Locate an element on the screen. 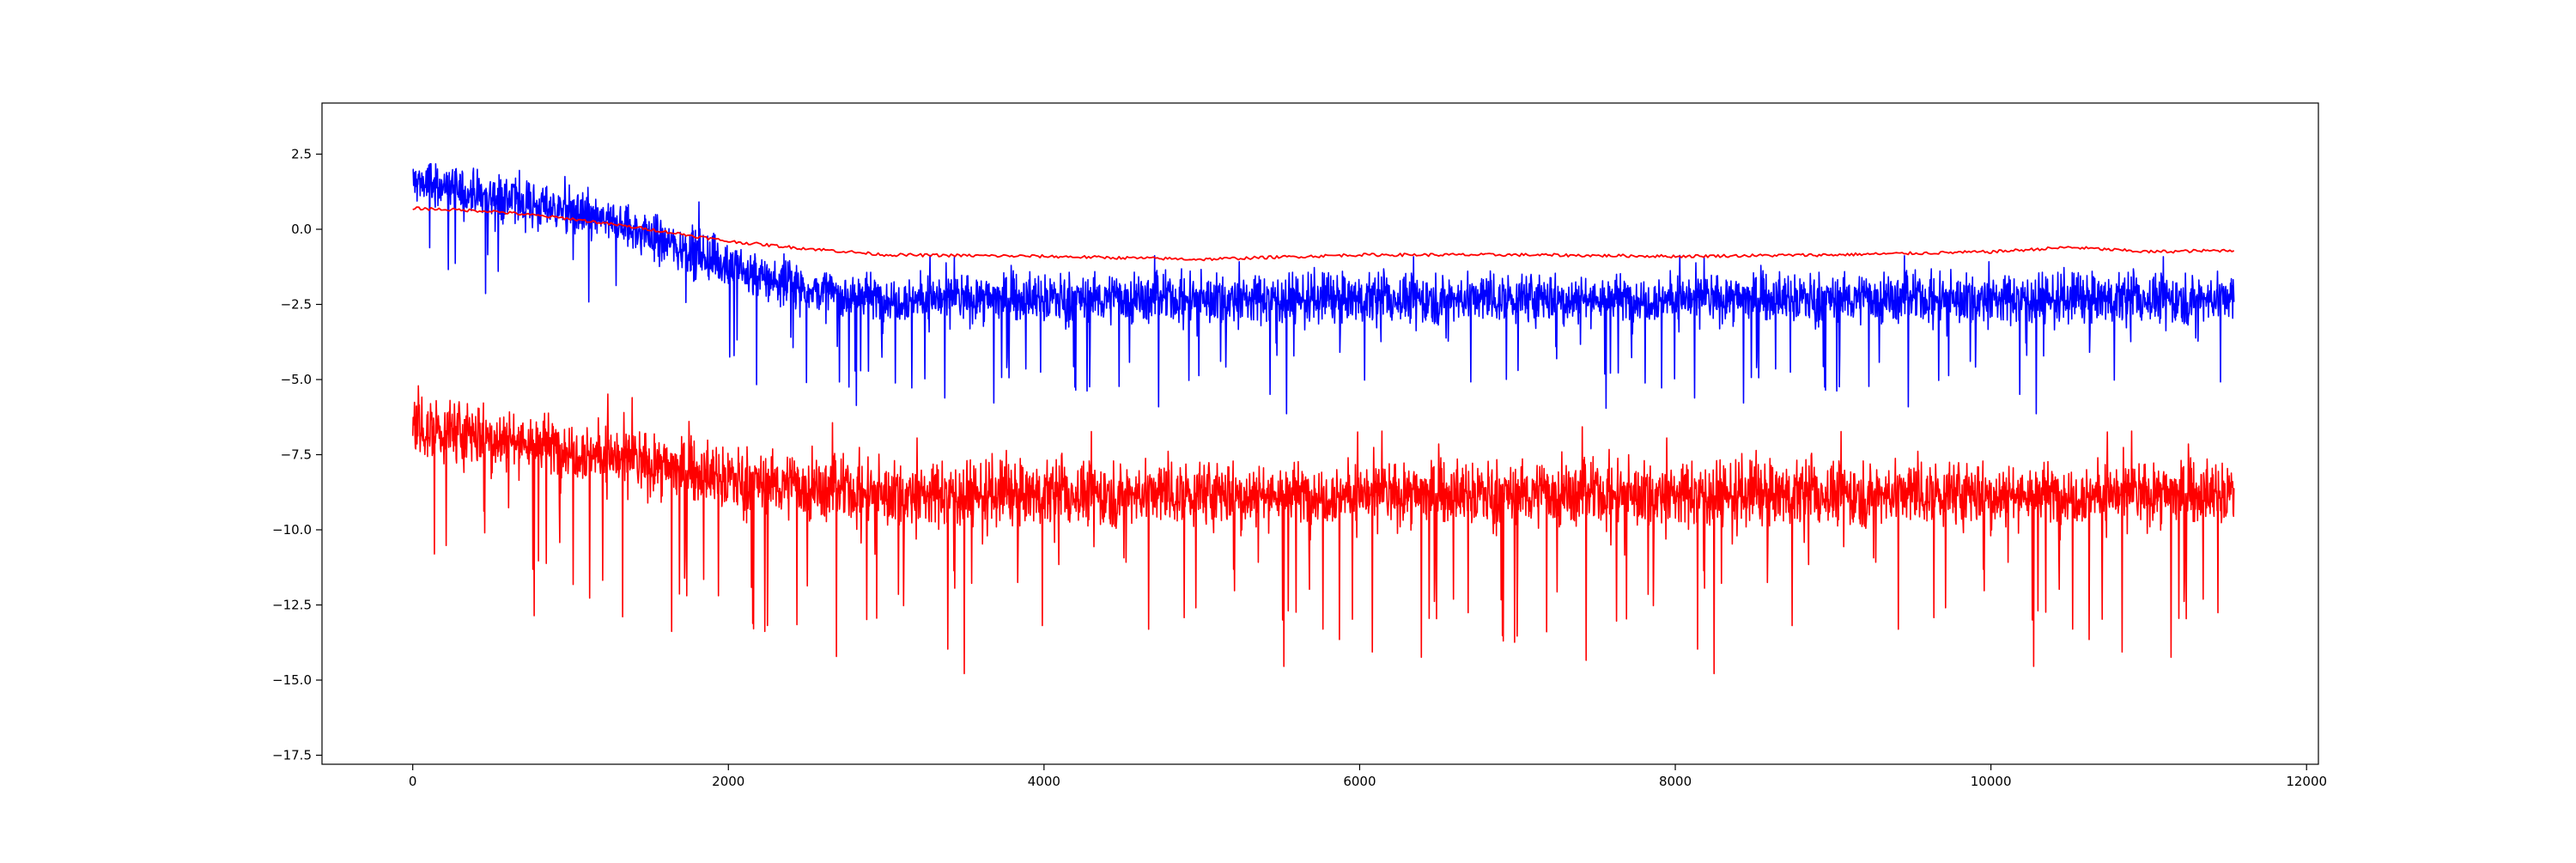  x-tick-label: 10000 is located at coordinates (1991, 782).